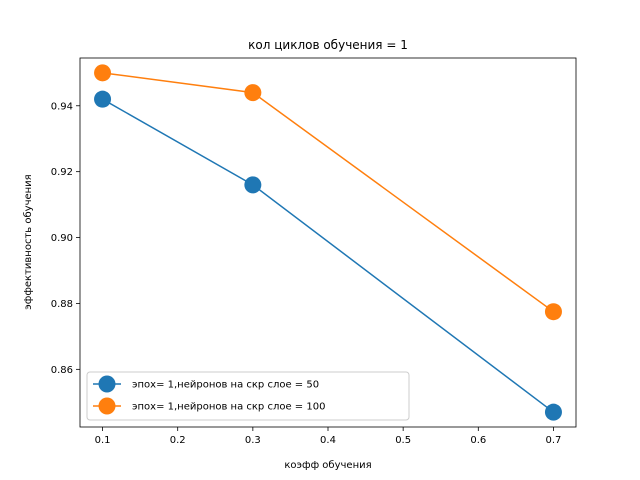  I want to click on y-tick-label: 0.94, so click(62, 106).